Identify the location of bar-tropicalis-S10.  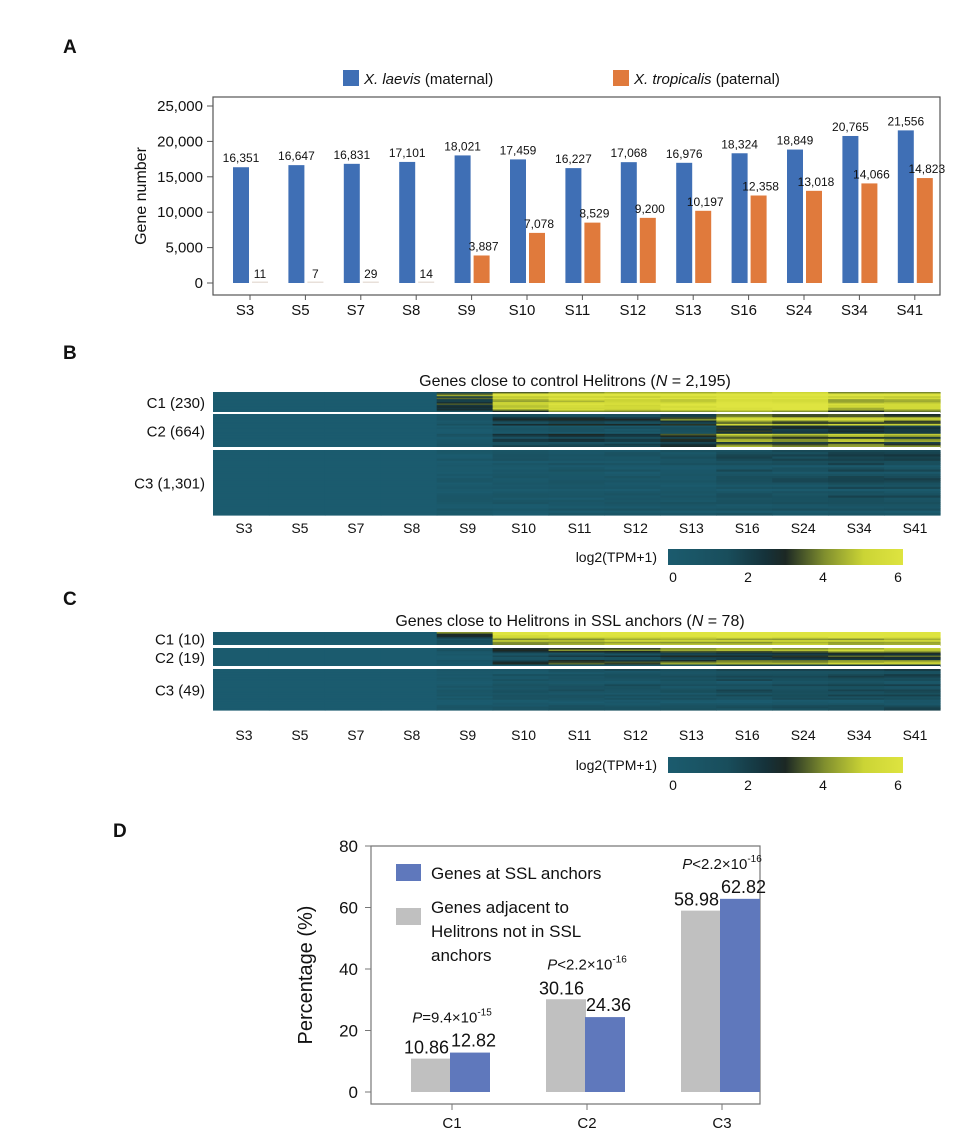
(537, 257).